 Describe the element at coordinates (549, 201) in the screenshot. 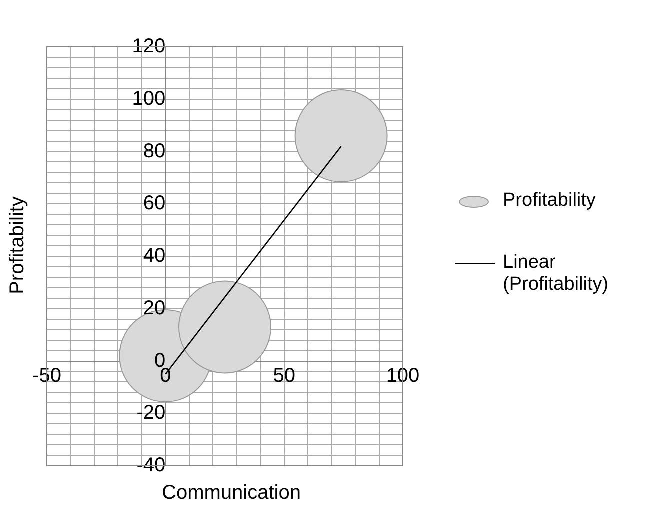

I see `legend-label: Profitability` at that location.